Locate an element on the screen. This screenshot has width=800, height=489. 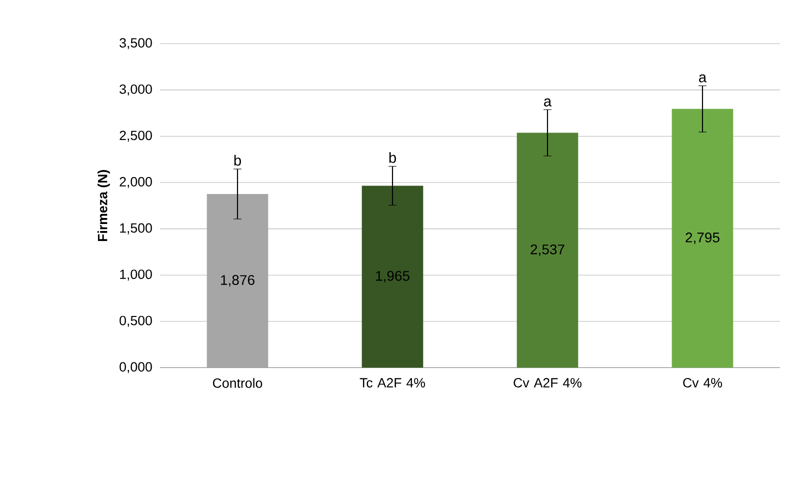
data-label: 1,965 is located at coordinates (393, 276).